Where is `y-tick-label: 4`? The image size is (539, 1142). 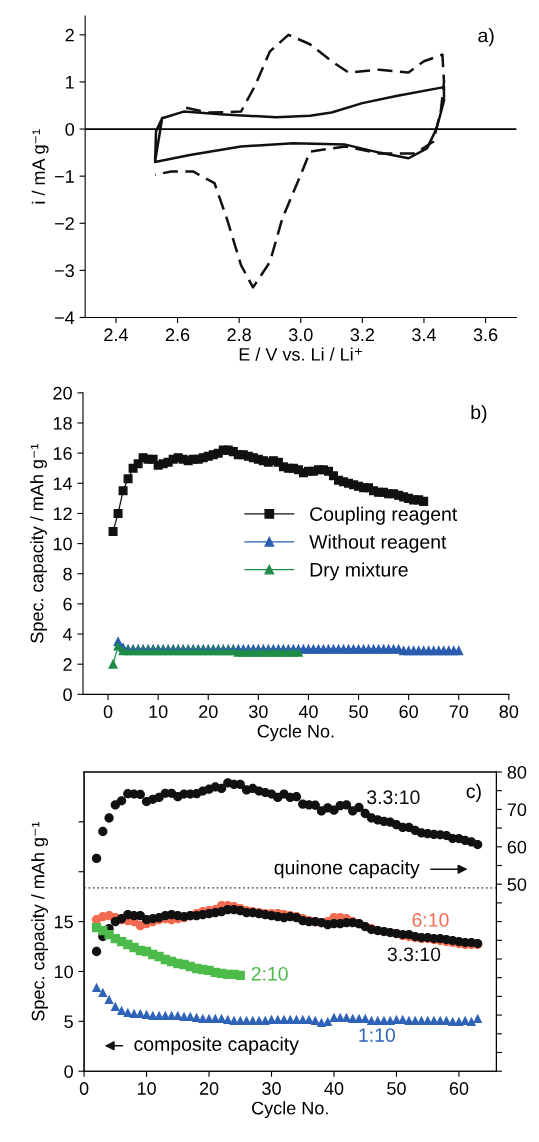 y-tick-label: 4 is located at coordinates (67, 634).